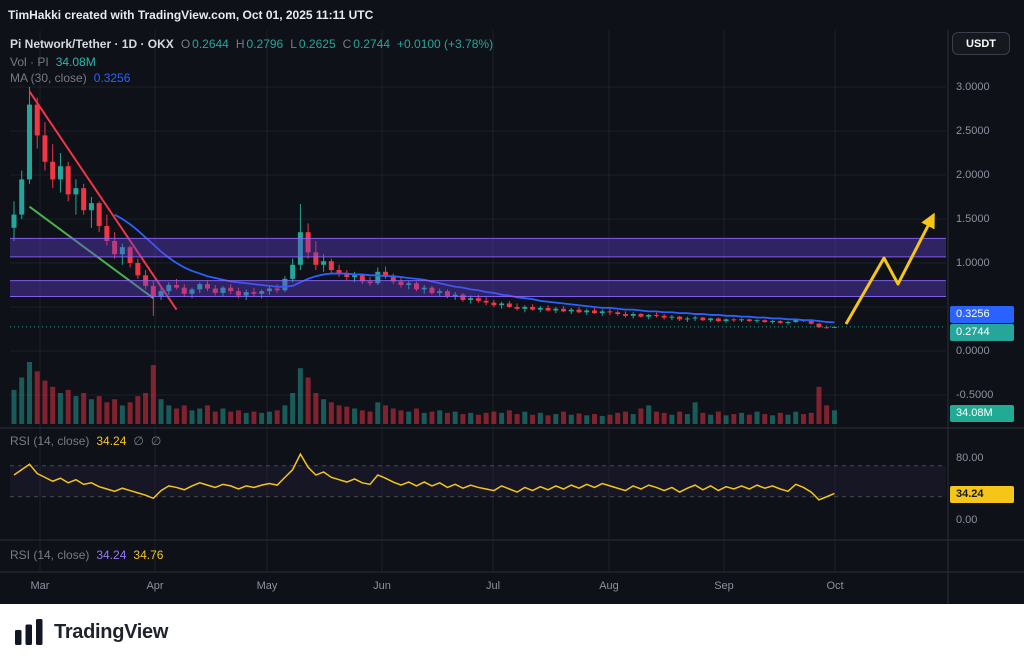  What do you see at coordinates (889, 268) in the screenshot?
I see `projection-arrow` at bounding box center [889, 268].